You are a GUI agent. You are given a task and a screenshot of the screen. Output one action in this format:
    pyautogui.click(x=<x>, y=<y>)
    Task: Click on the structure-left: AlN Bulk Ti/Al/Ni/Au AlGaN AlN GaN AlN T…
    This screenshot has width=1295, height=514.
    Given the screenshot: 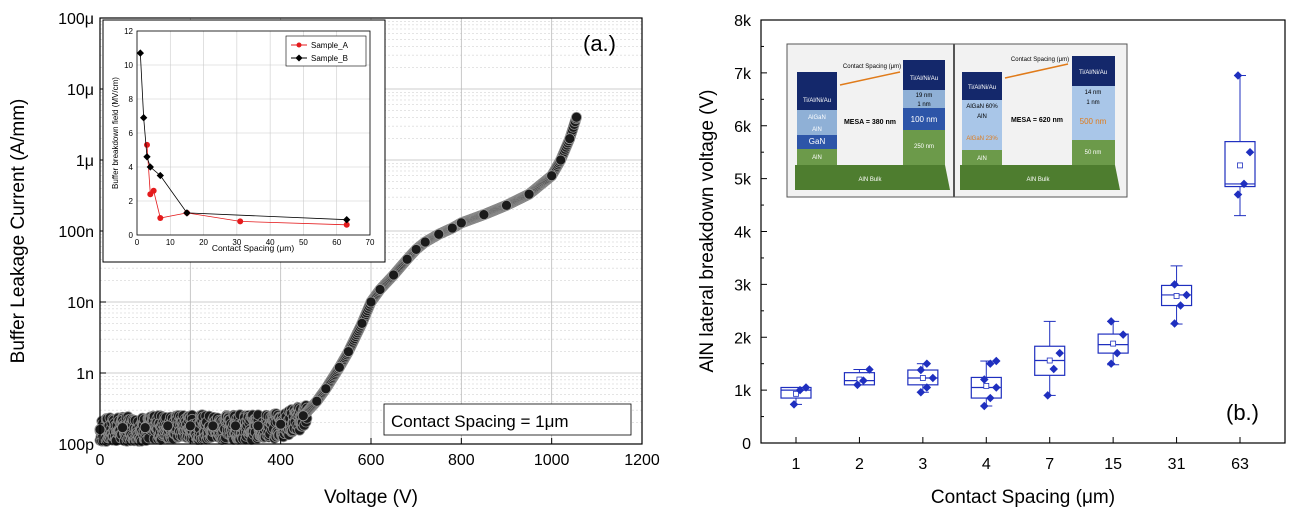 What is the action you would take?
    pyautogui.click(x=872, y=125)
    